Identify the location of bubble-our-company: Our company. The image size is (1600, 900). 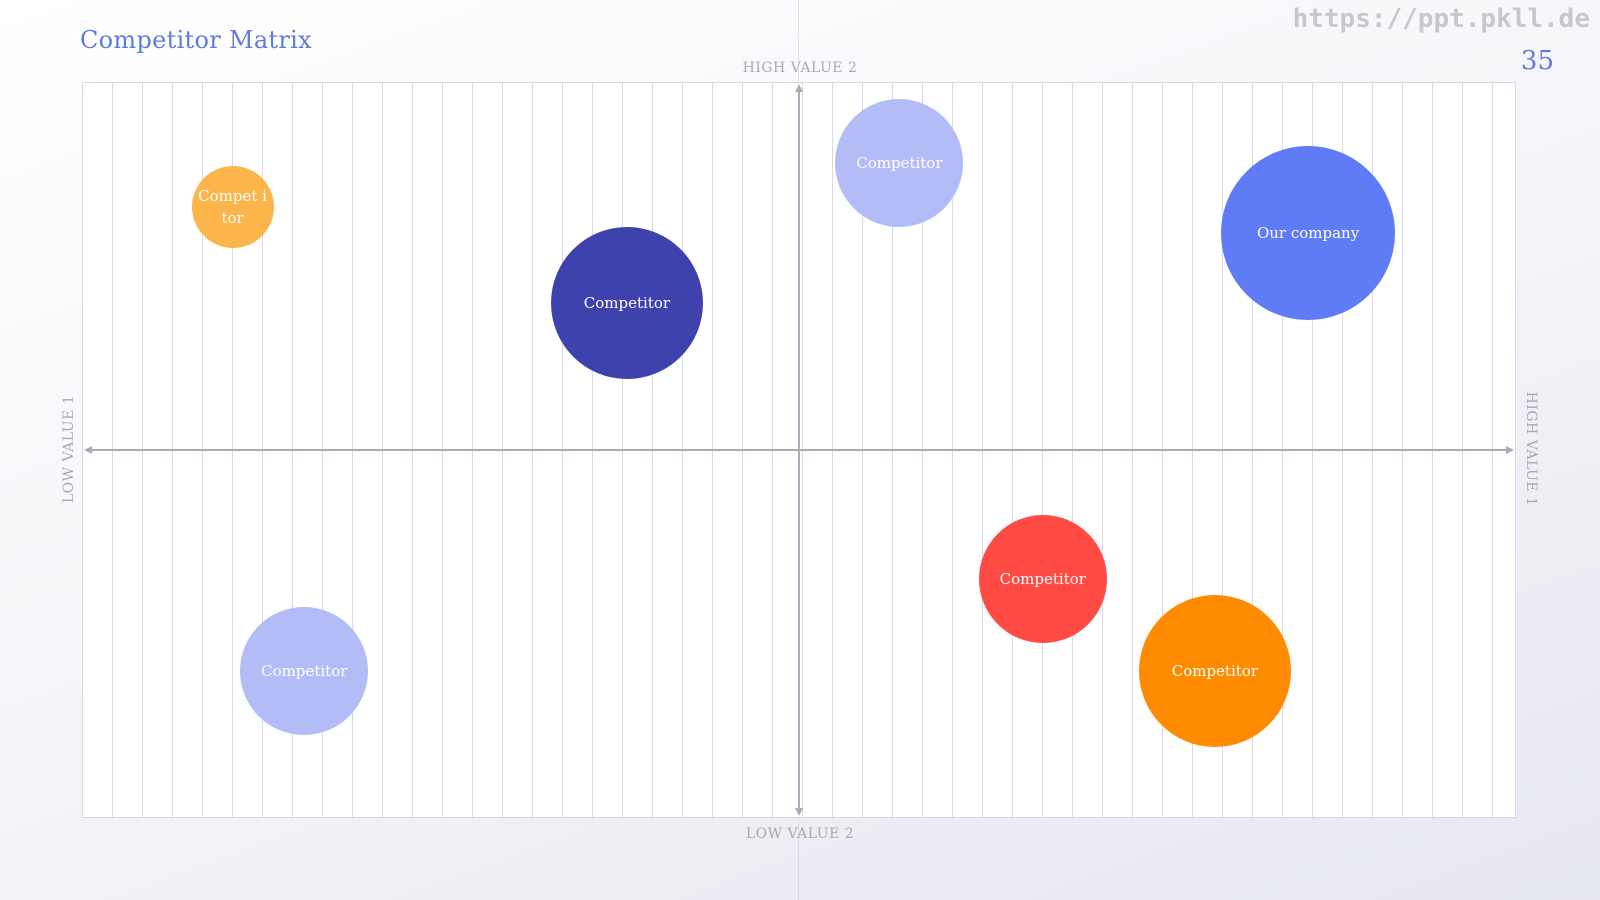
(1308, 232).